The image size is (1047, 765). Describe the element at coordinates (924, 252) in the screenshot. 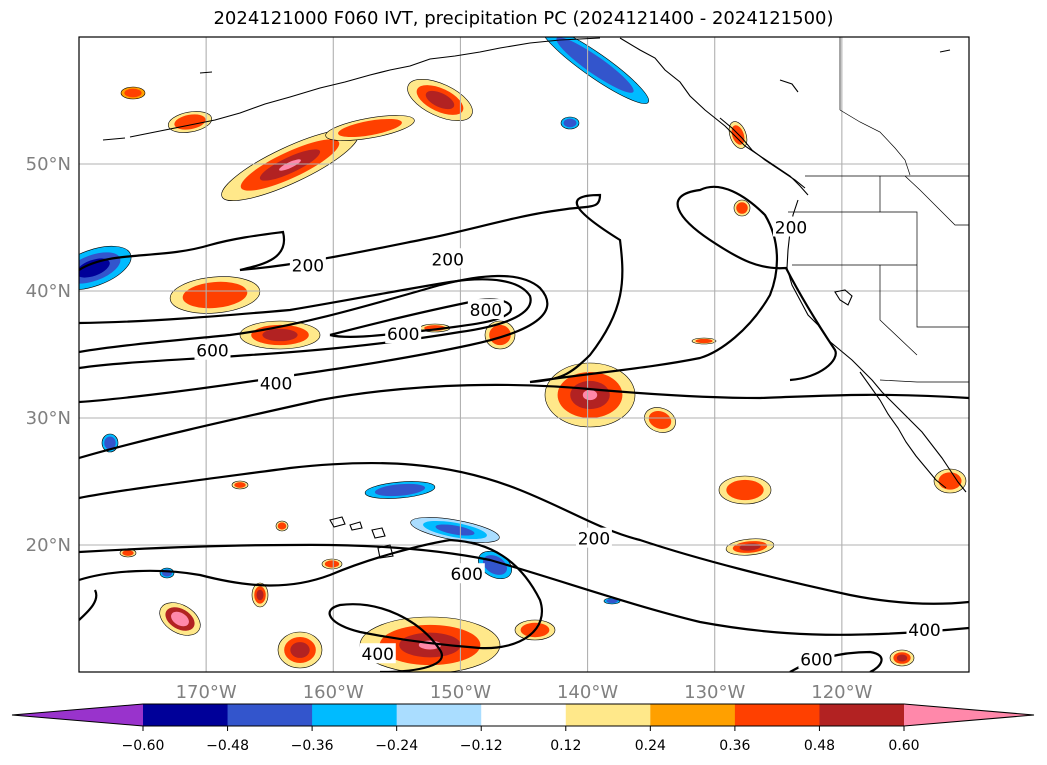

I see `border-idaho` at that location.